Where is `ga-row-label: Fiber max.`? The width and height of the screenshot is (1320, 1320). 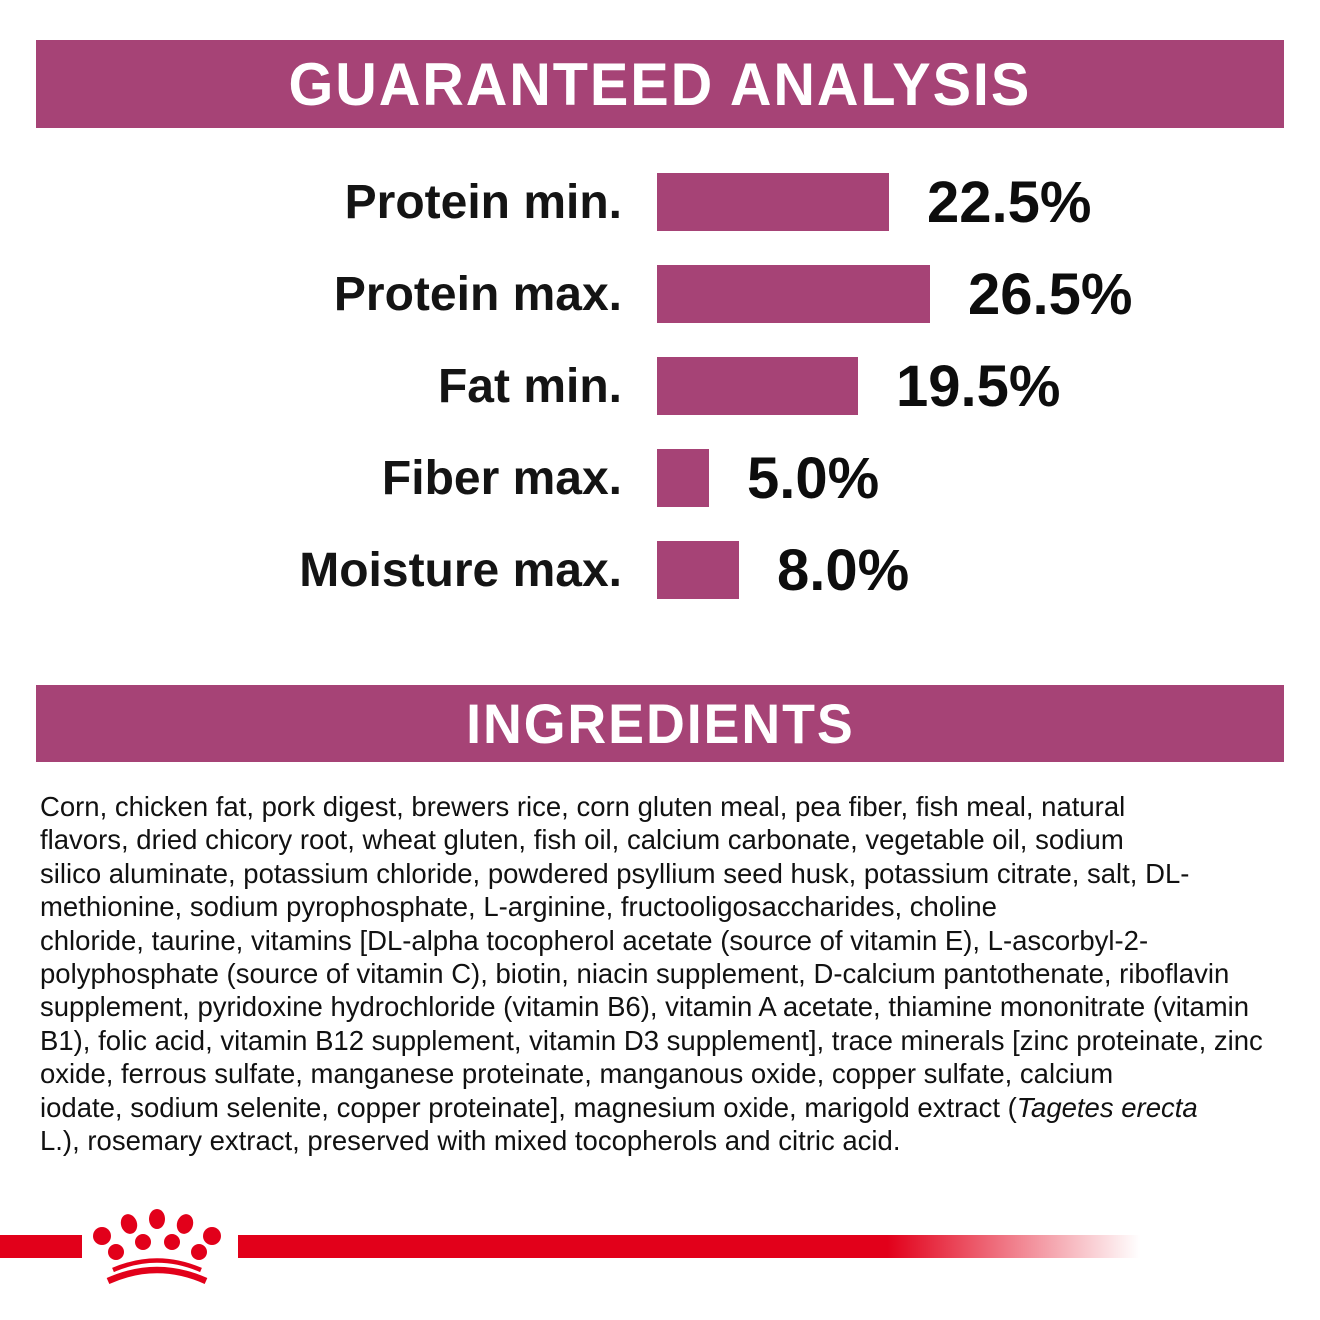 ga-row-label: Fiber max. is located at coordinates (501, 478).